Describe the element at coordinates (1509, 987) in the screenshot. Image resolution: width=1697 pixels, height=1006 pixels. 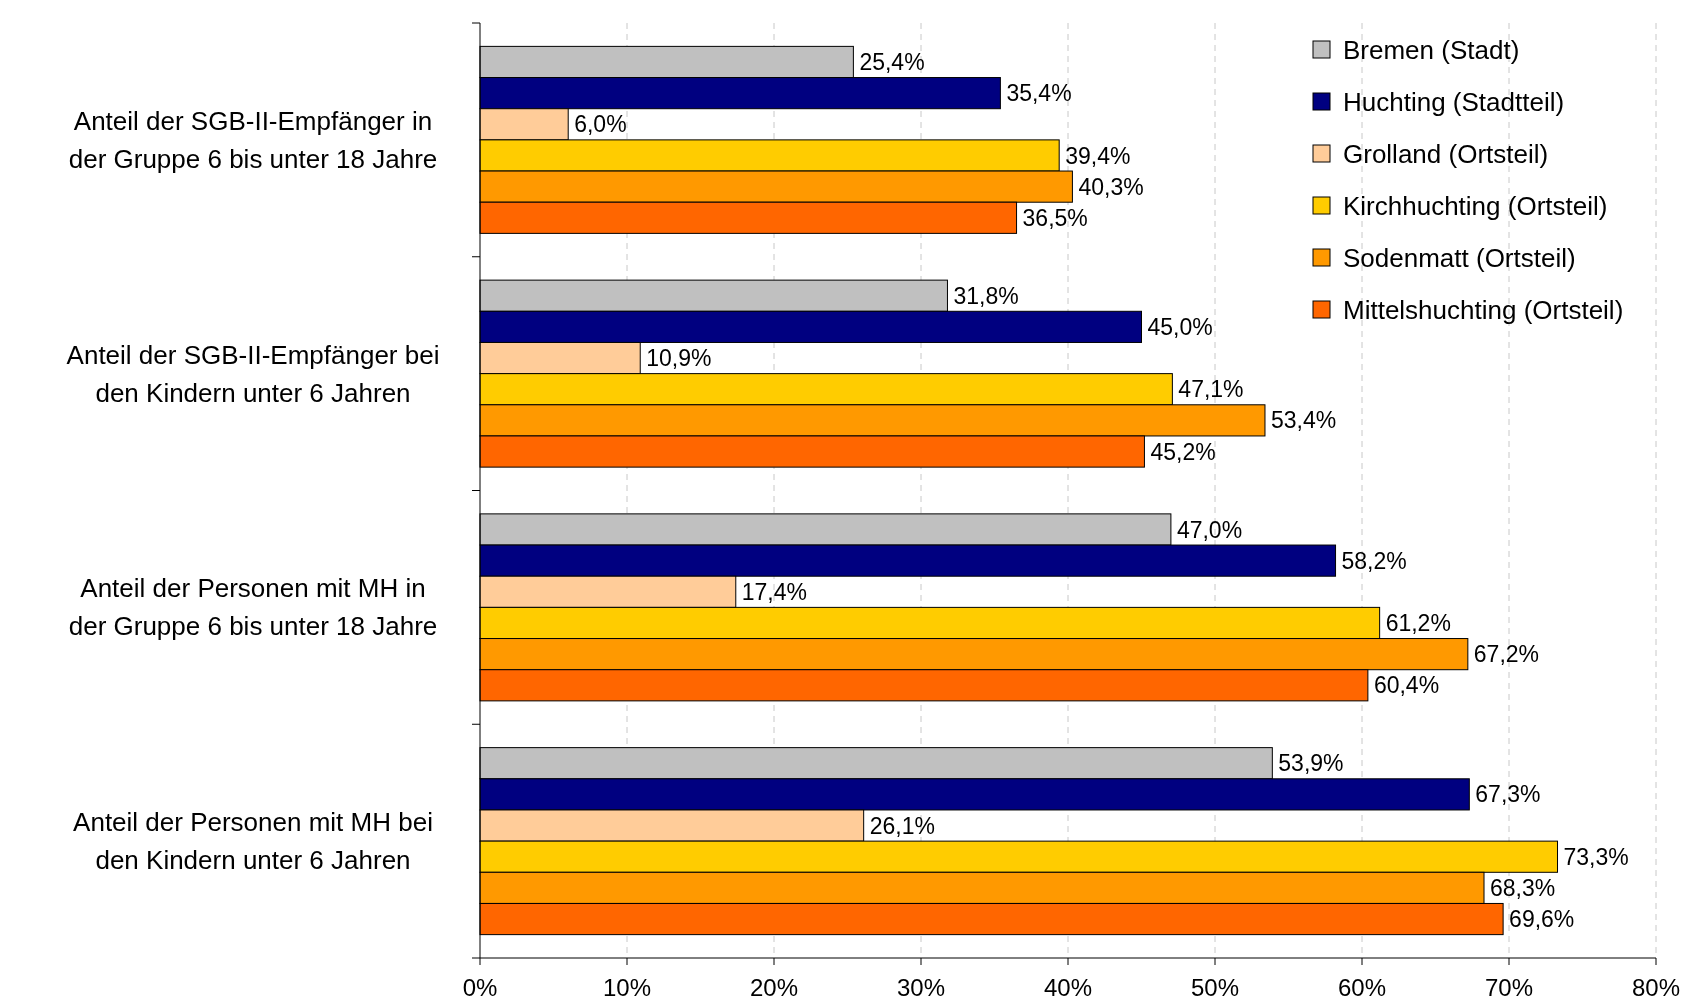
I see `x-tick-label: 70%` at that location.